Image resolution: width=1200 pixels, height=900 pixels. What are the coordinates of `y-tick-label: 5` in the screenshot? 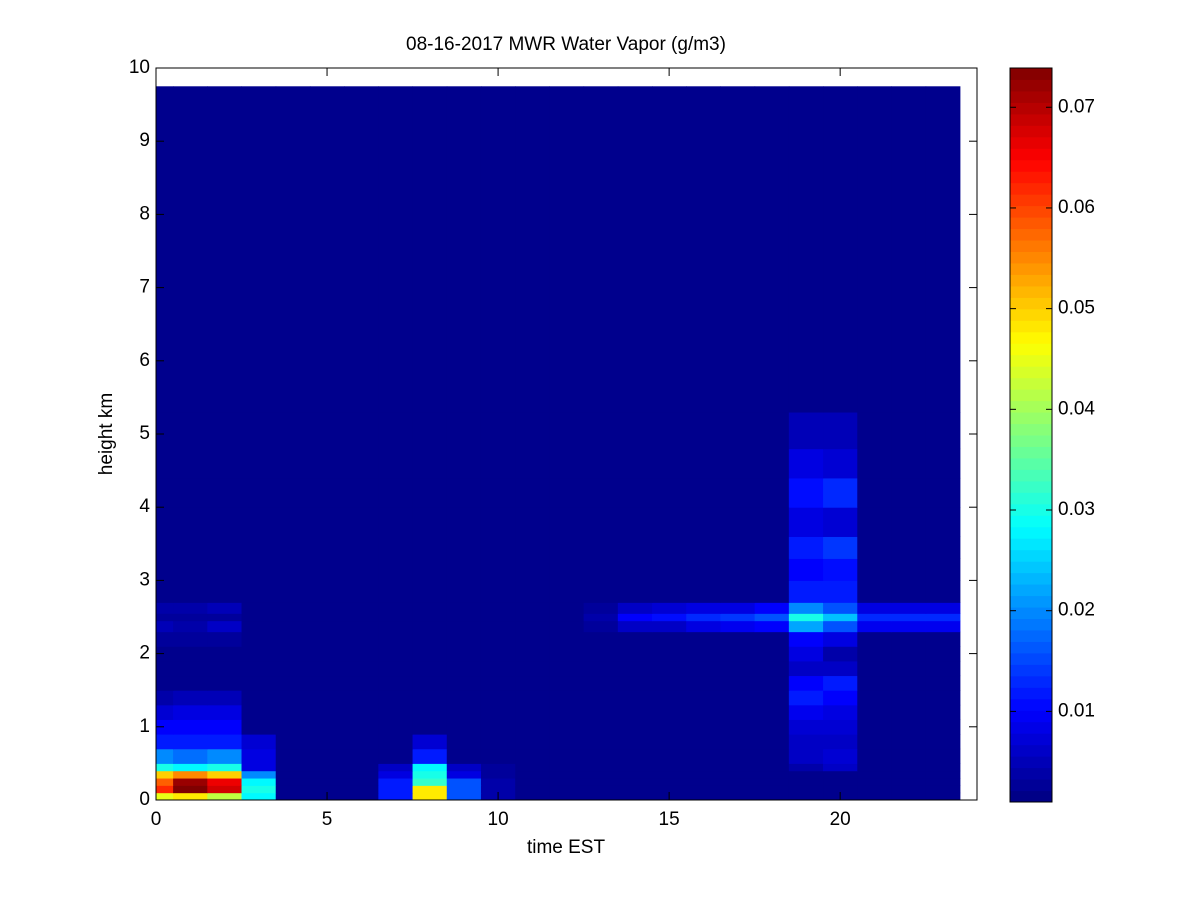 It's located at (144, 433).